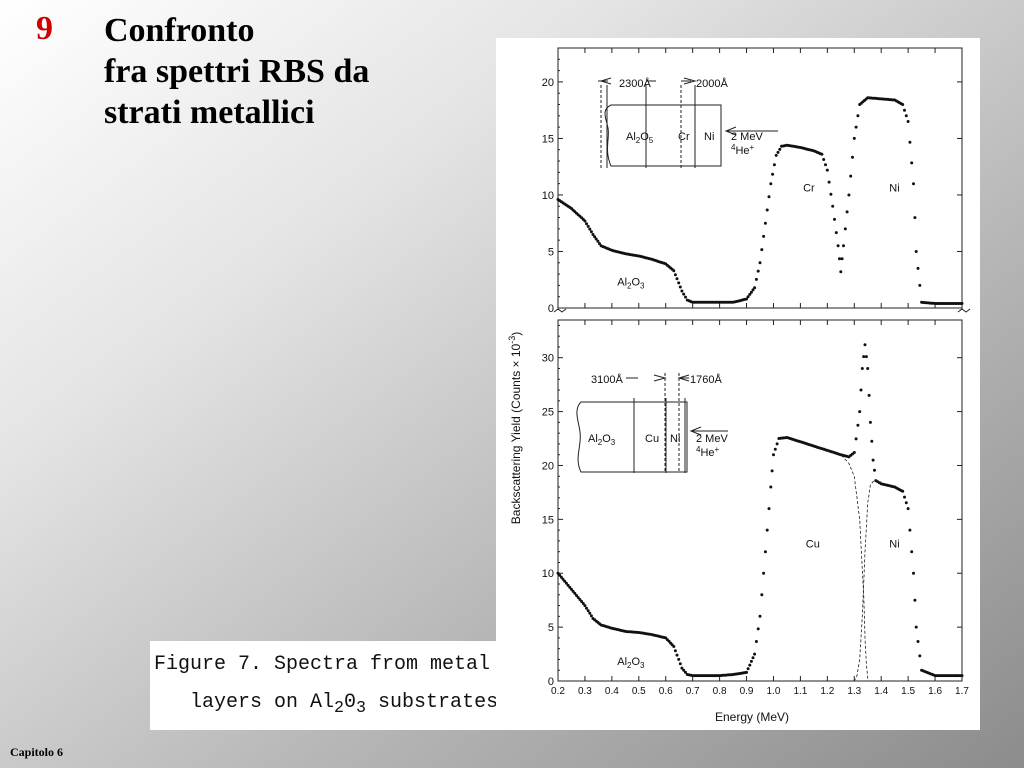 The image size is (1024, 768). Describe the element at coordinates (639, 691) in the screenshot. I see `x-tick-label: 0.5` at that location.